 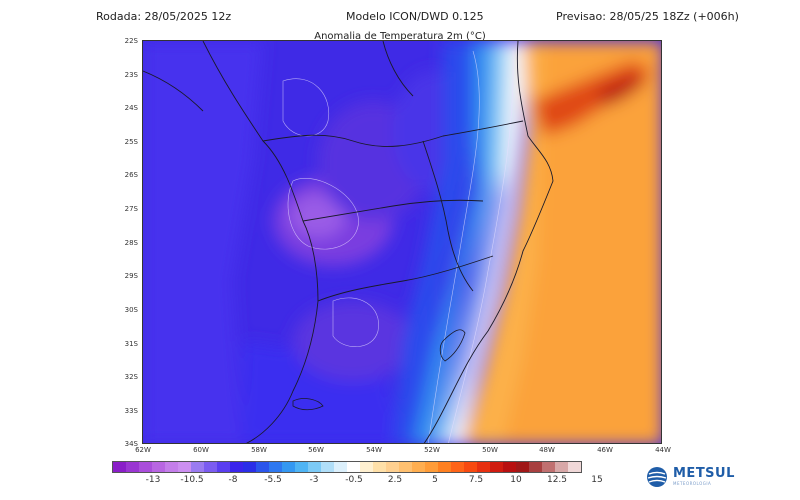 What do you see at coordinates (131, 444) in the screenshot?
I see `lat-label-34s: 34S` at bounding box center [131, 444].